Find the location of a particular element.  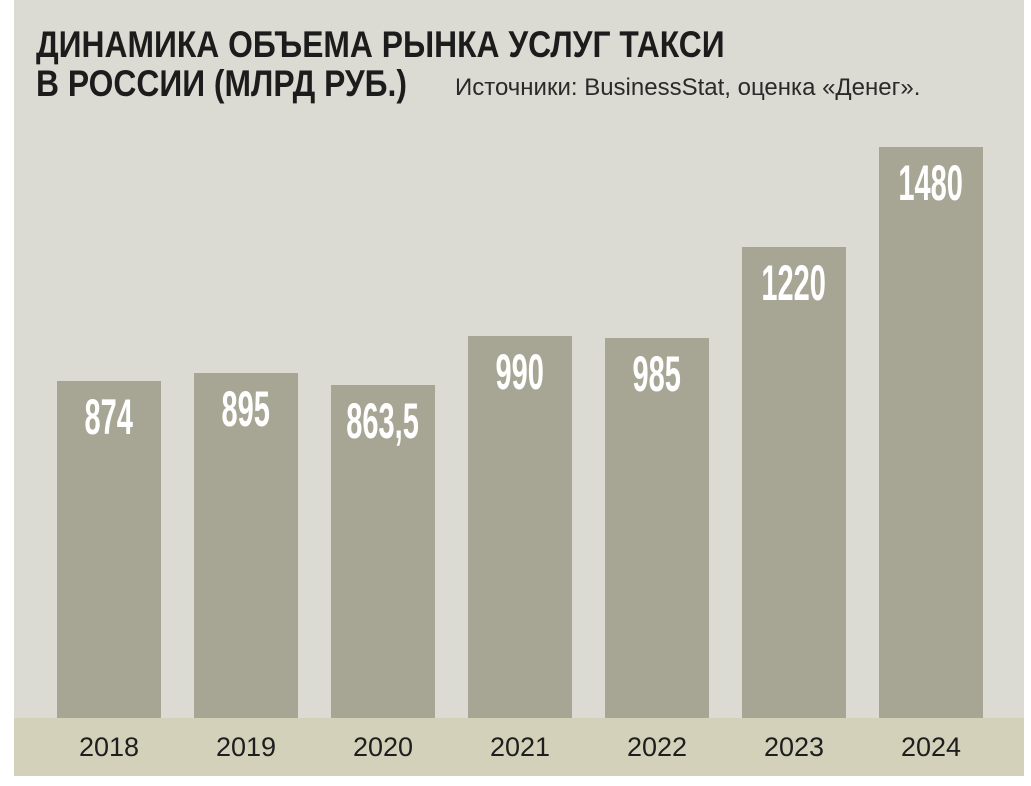

bar-value-text-2024: 1480 is located at coordinates (931, 182).